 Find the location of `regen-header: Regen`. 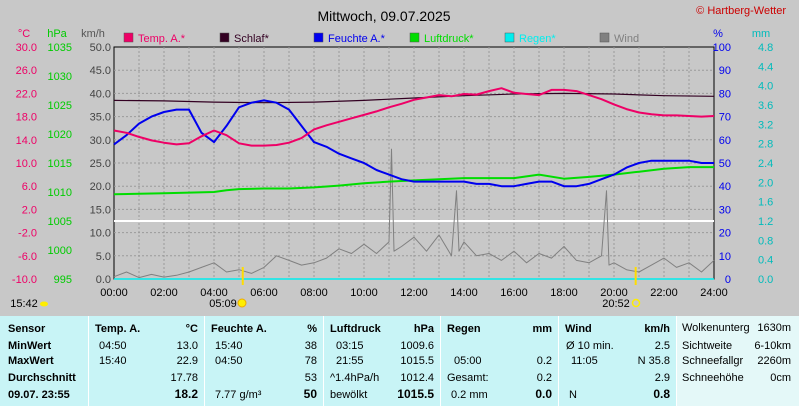

regen-header: Regen is located at coordinates (464, 329).